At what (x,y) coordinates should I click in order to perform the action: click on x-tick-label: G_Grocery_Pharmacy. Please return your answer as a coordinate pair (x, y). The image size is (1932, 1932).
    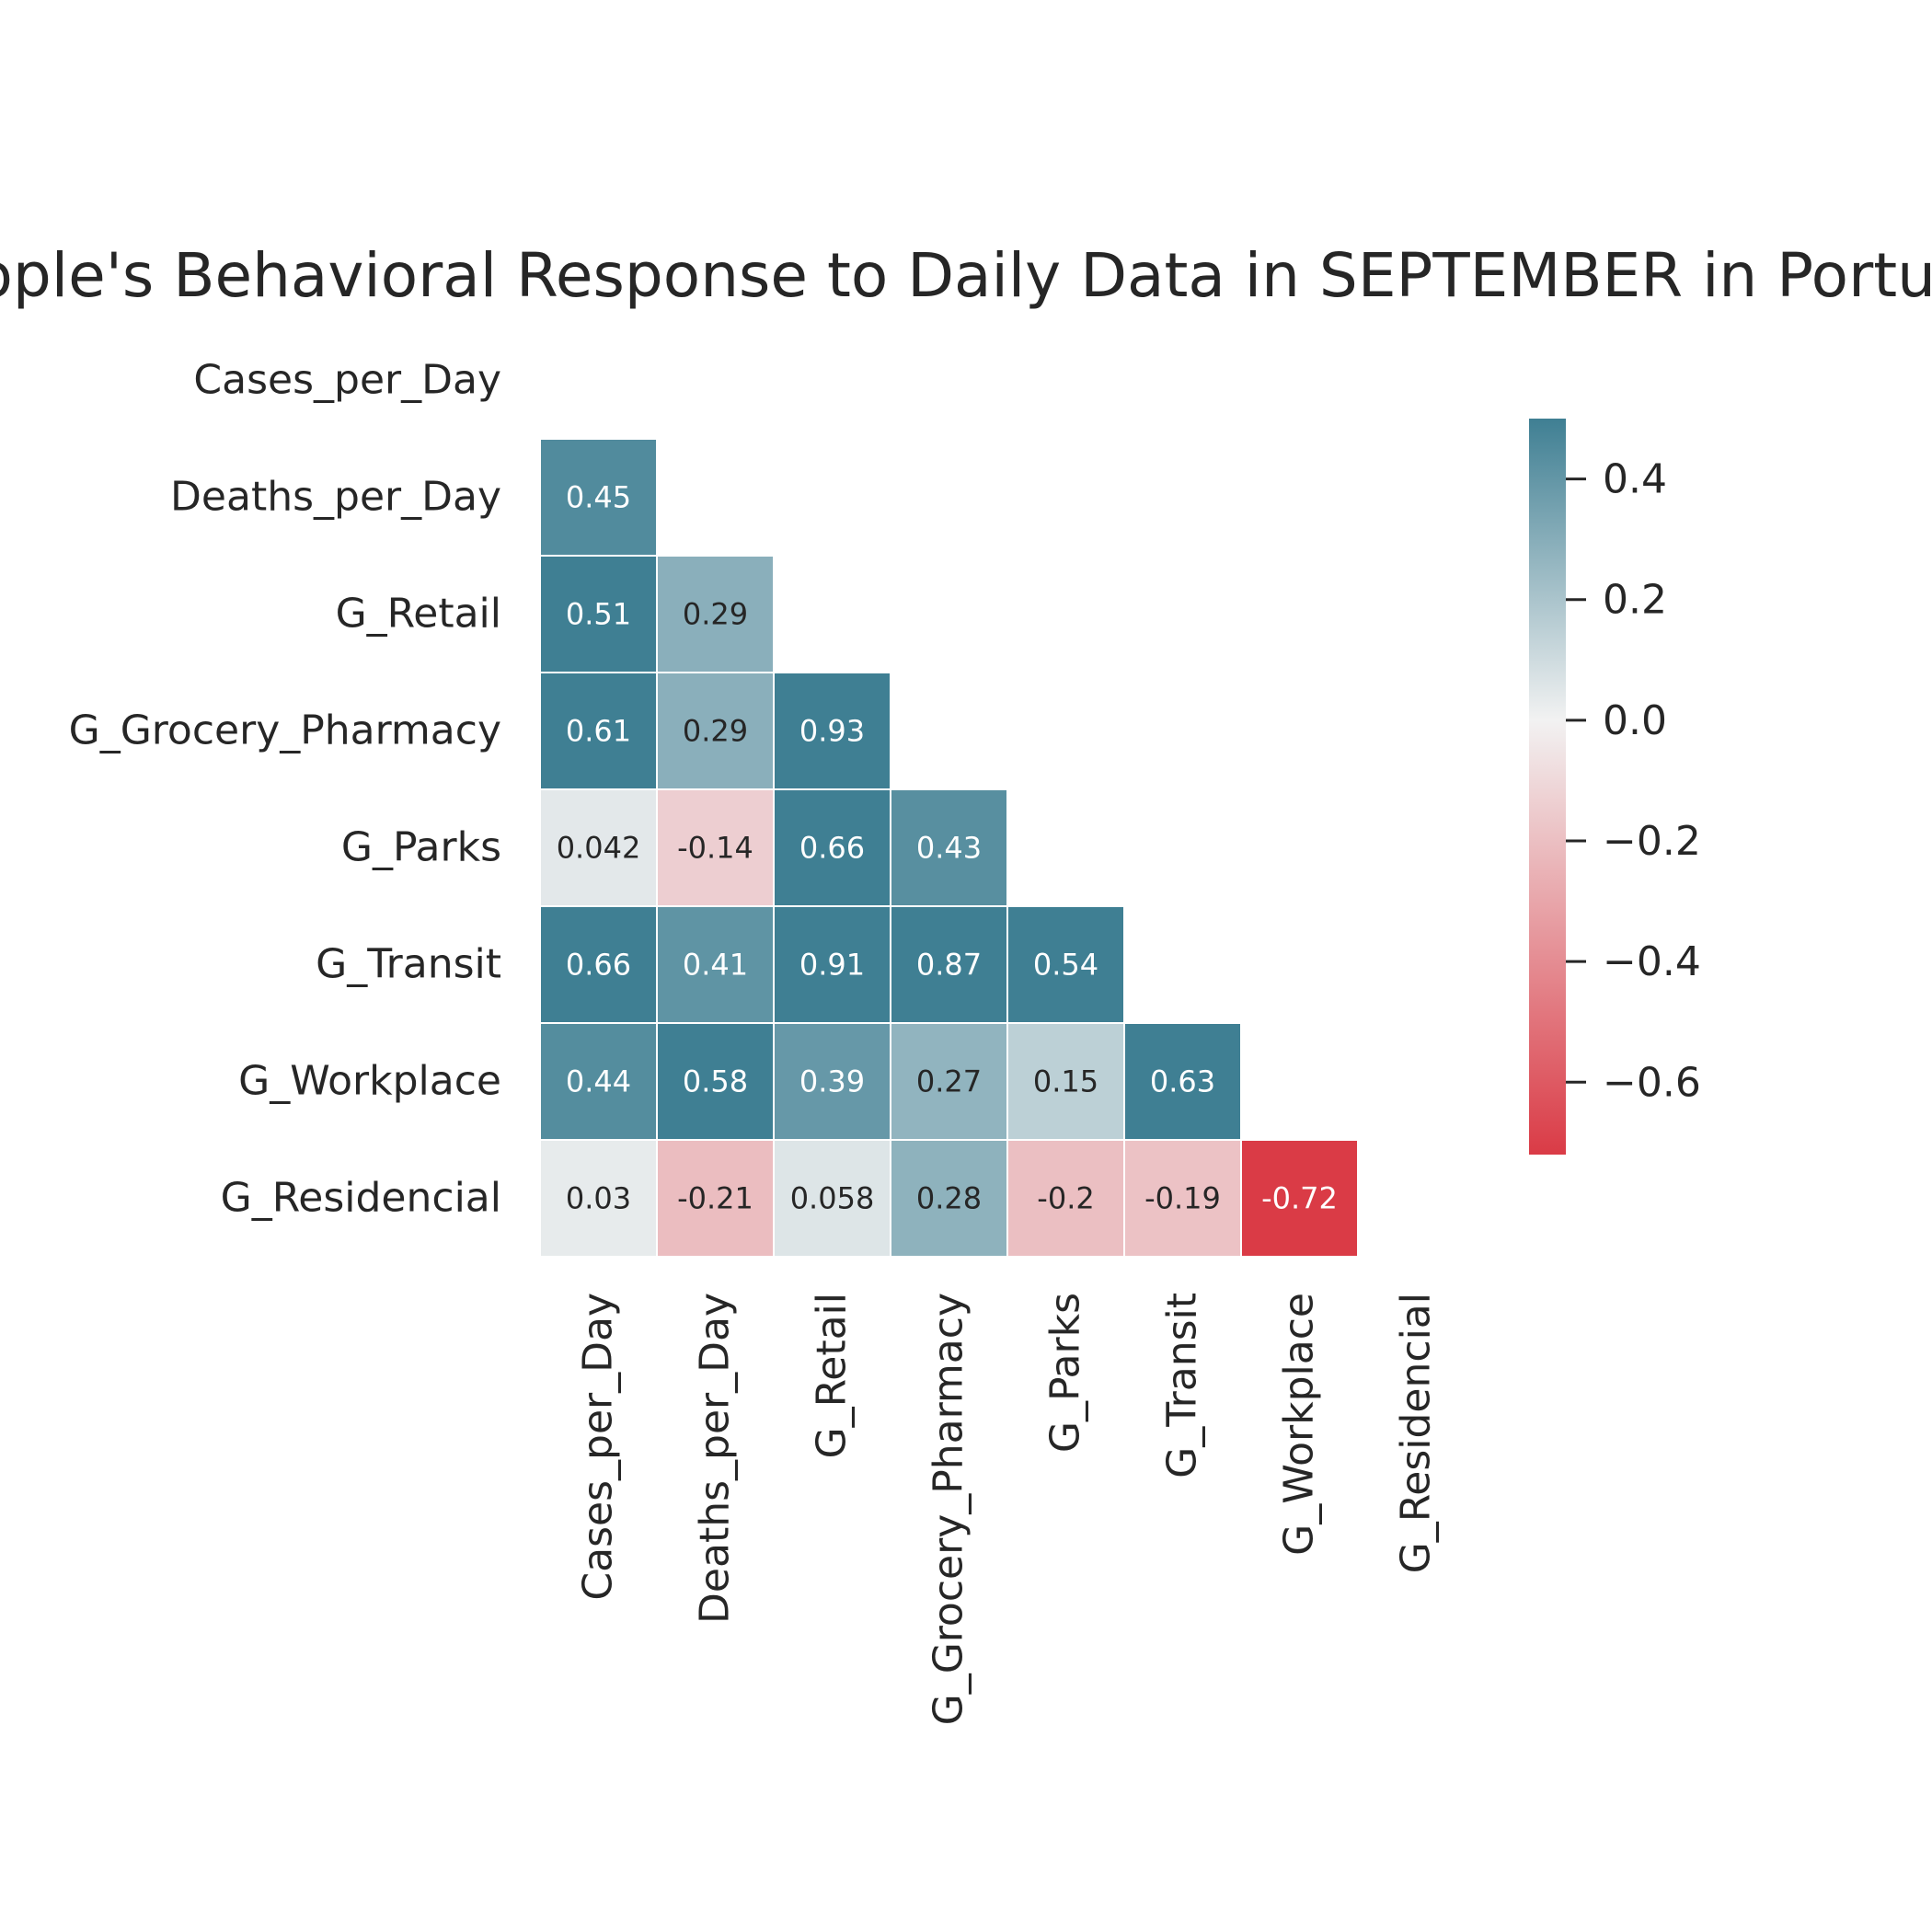
    Looking at the image, I should click on (949, 1509).